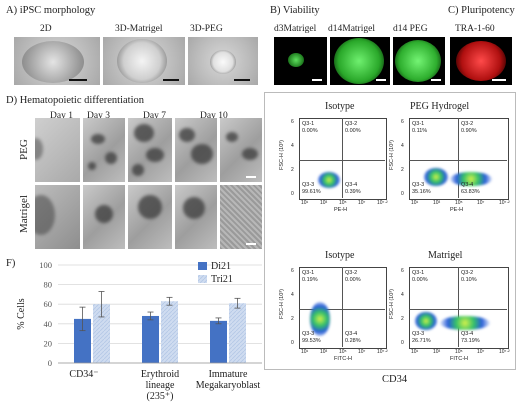 The height and width of the screenshot is (418, 520). I want to click on fc-x-axis-label: PE-H, so click(457, 210).